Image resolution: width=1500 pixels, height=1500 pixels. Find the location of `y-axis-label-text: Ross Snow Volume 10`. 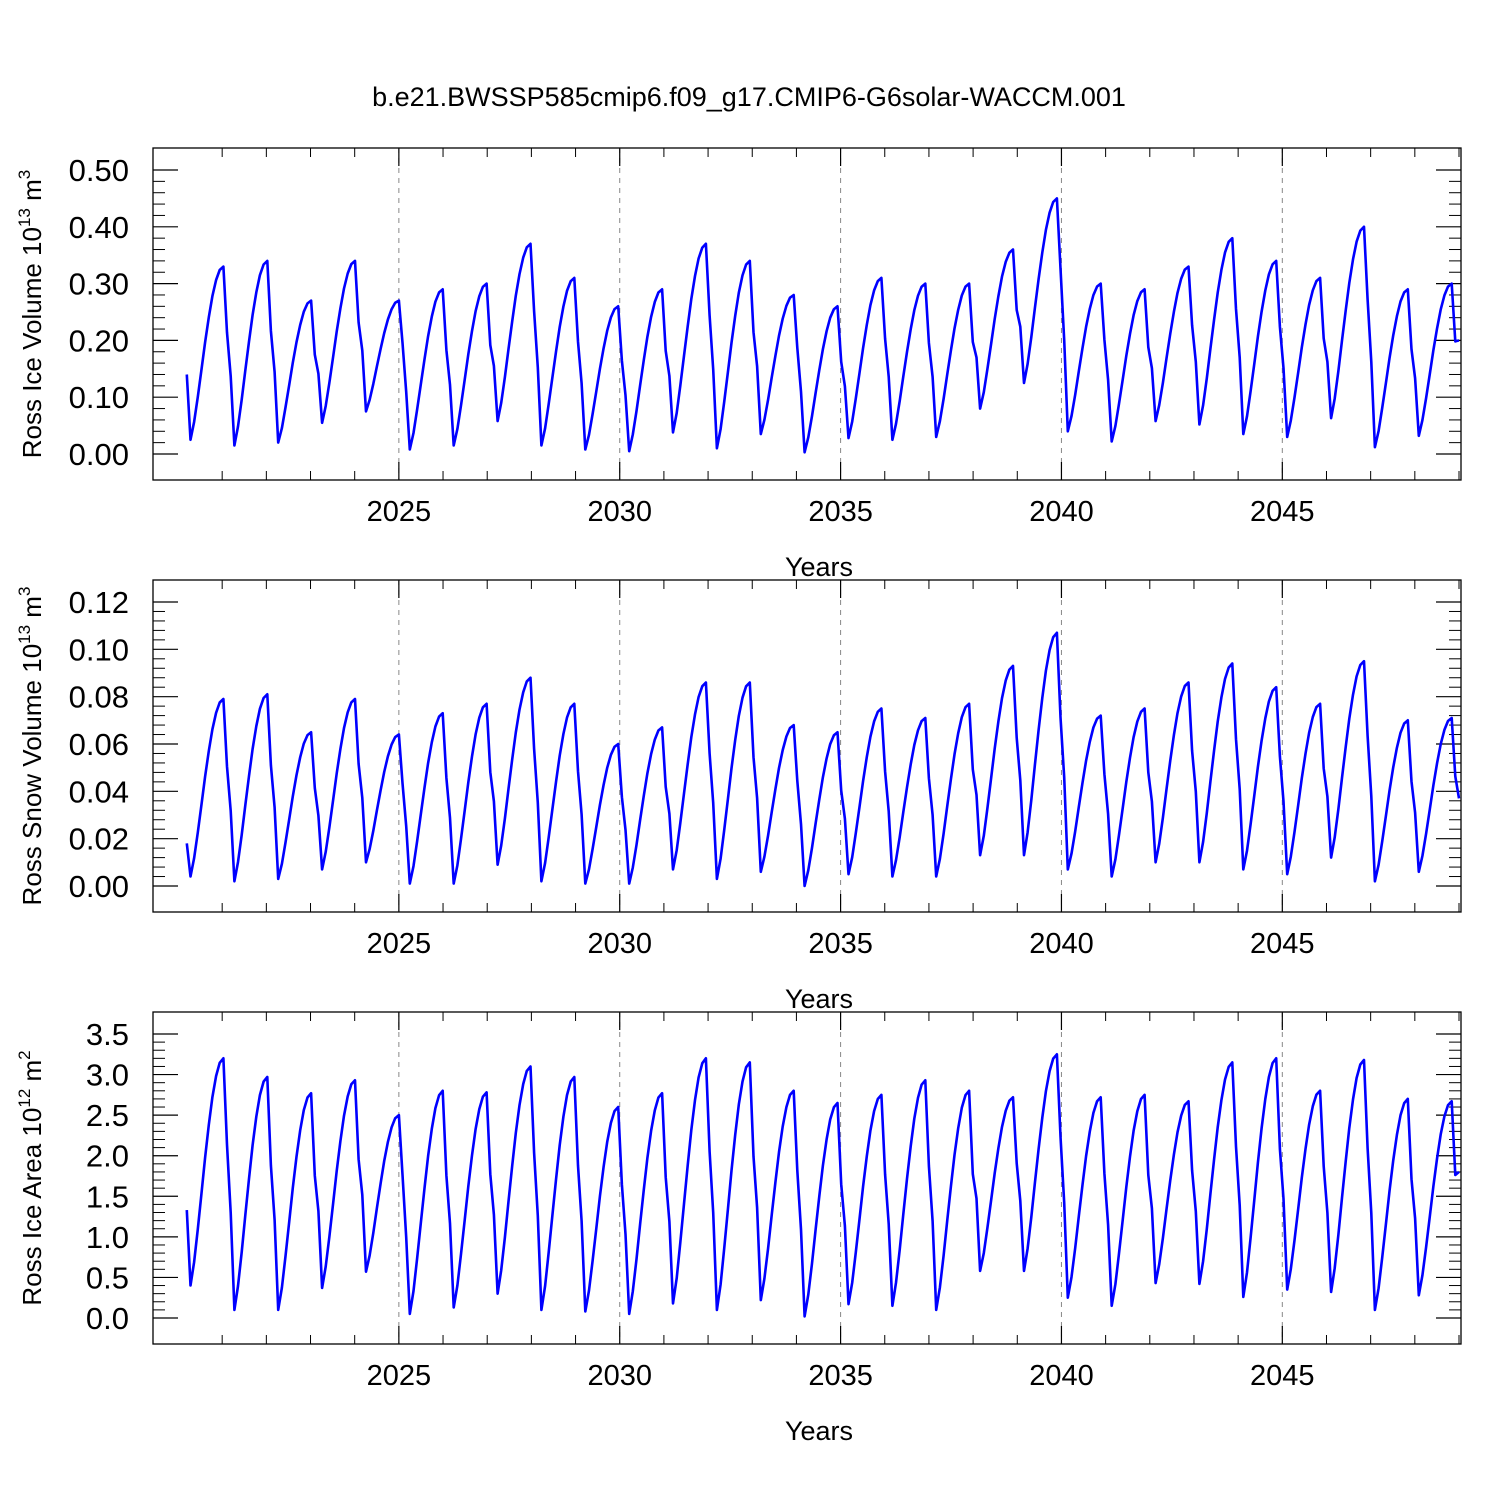

y-axis-label-text: Ross Snow Volume 10 is located at coordinates (32, 775).